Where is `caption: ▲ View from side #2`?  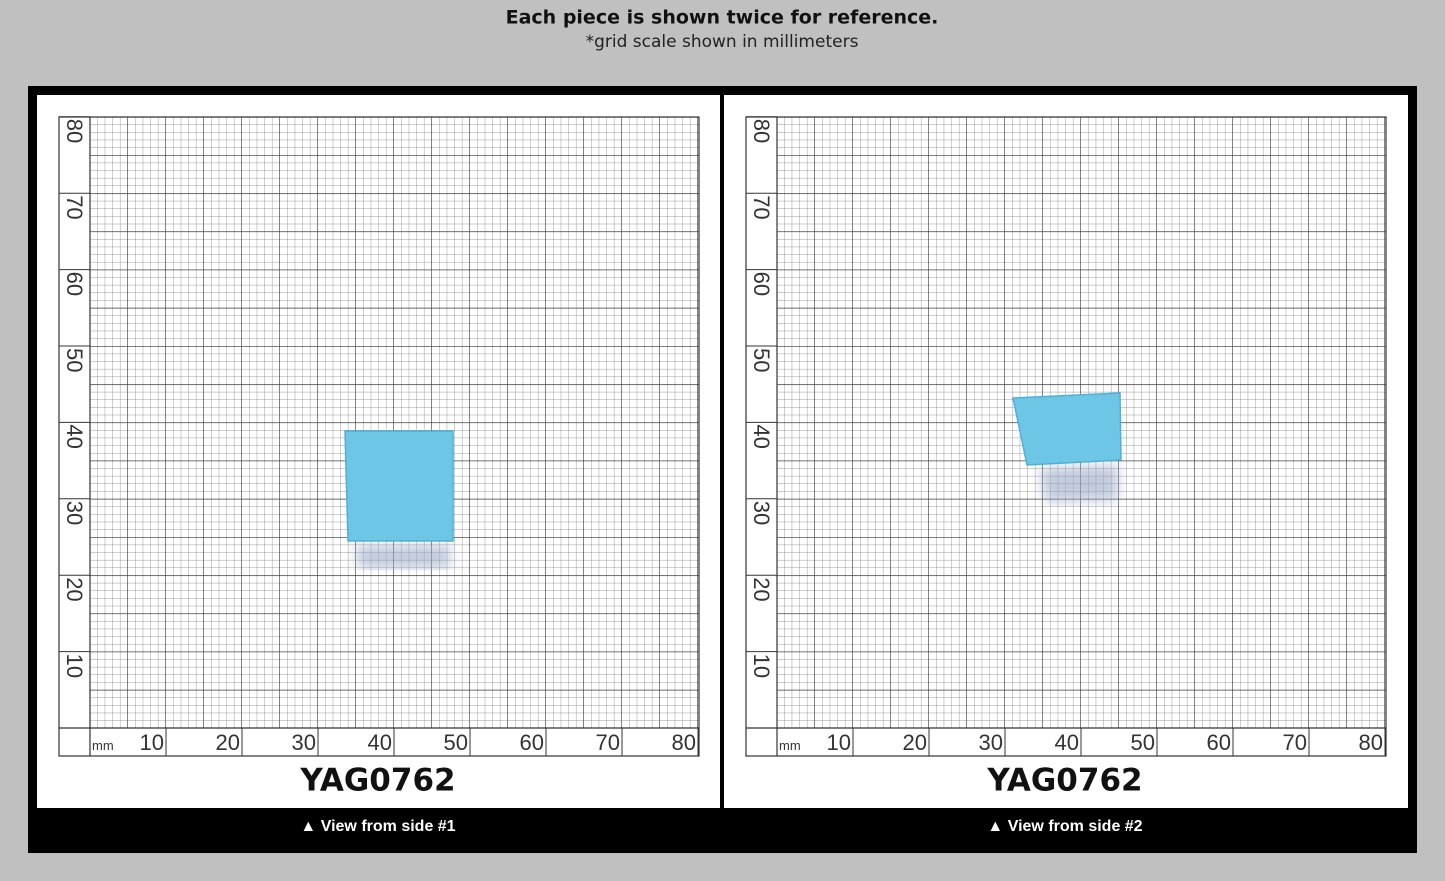 caption: ▲ View from side #2 is located at coordinates (1064, 826).